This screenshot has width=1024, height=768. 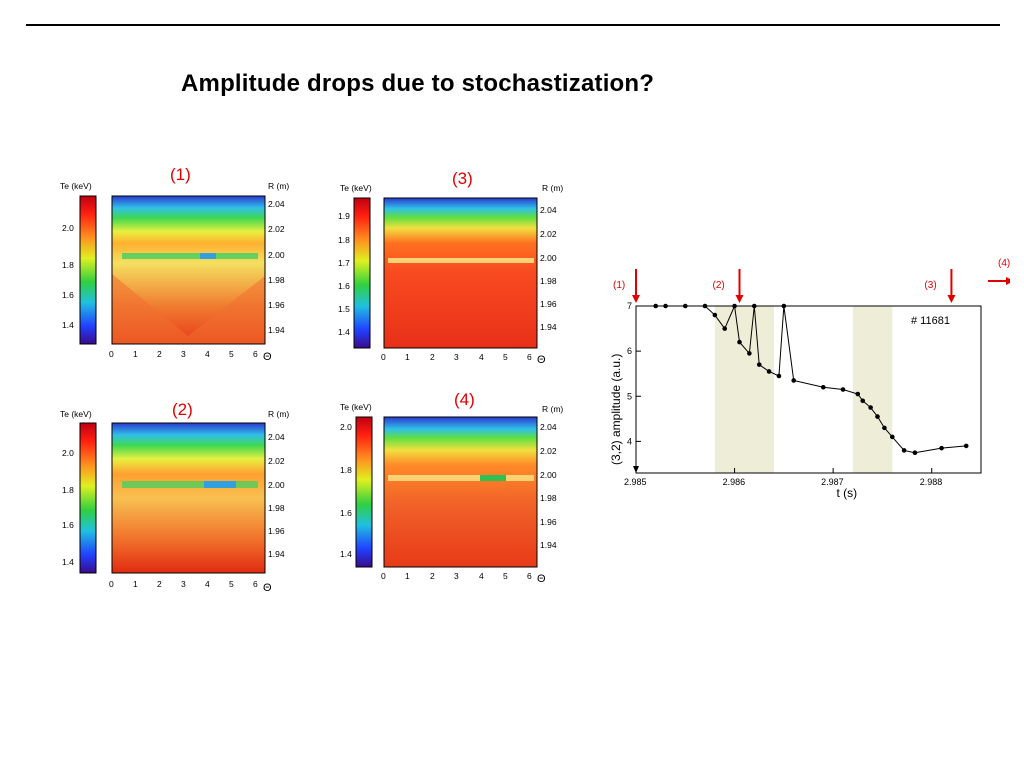 I want to click on colorbar-tick: 2.0, so click(x=68, y=453).